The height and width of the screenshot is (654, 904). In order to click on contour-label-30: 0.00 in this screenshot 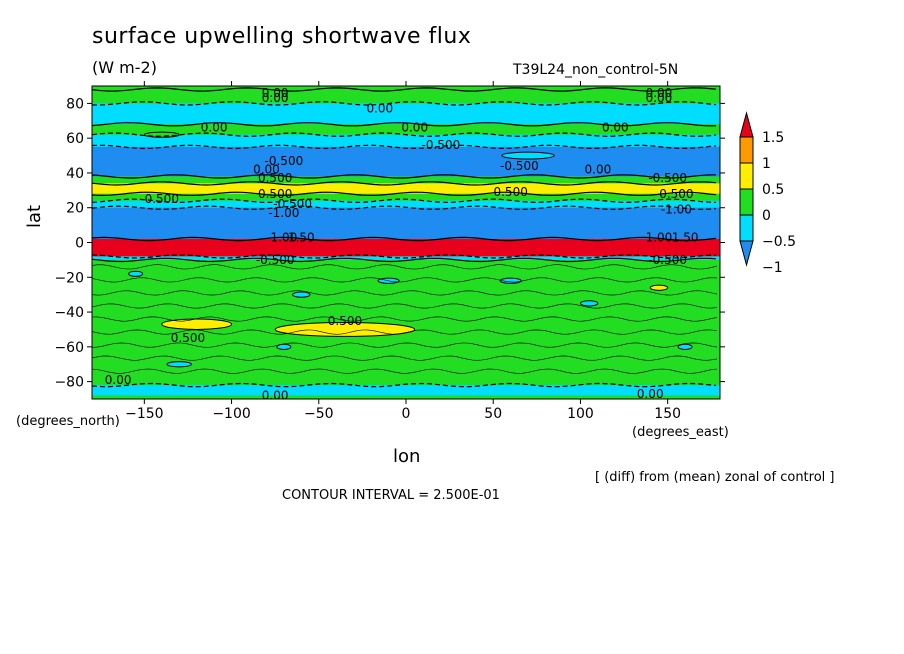, I will do `click(118, 380)`.